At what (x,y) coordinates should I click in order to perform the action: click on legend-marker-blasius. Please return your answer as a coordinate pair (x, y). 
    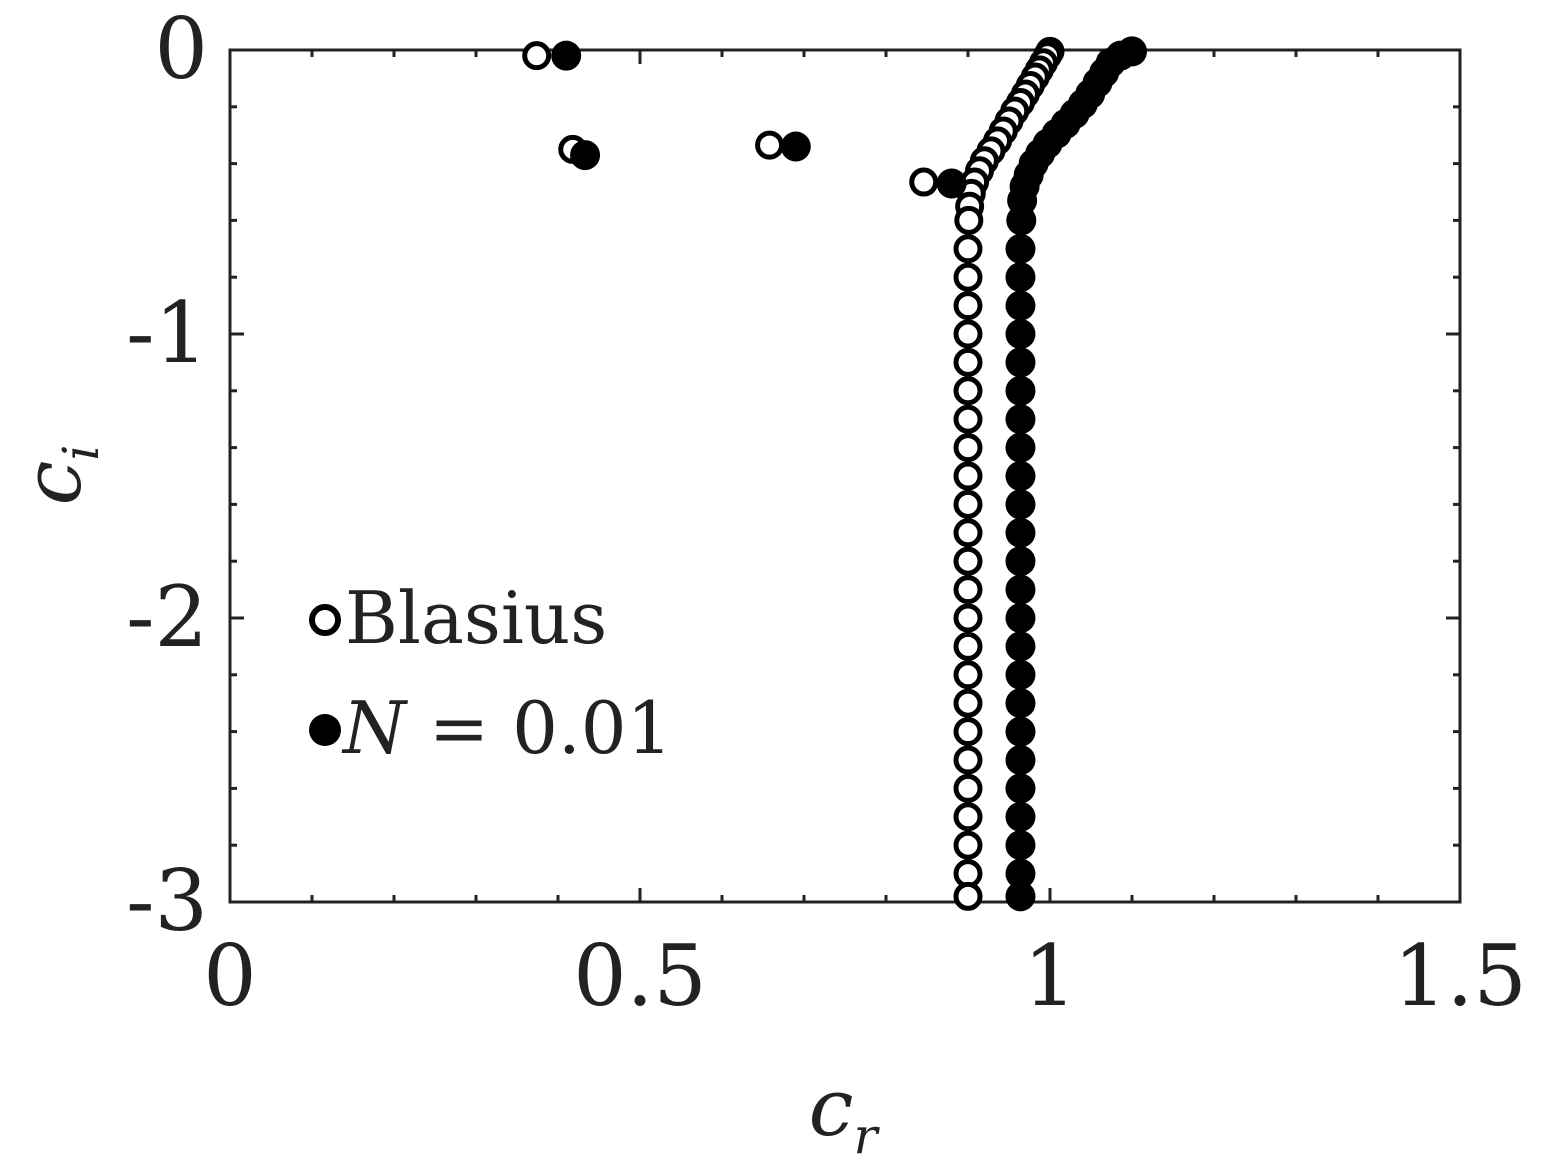
    Looking at the image, I should click on (325, 620).